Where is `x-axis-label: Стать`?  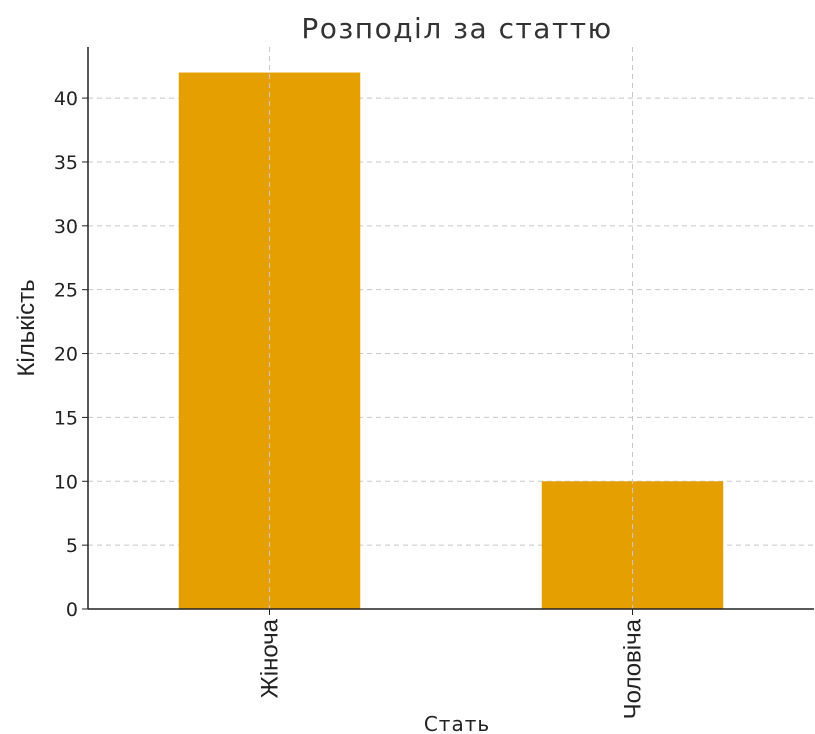
x-axis-label: Стать is located at coordinates (457, 723).